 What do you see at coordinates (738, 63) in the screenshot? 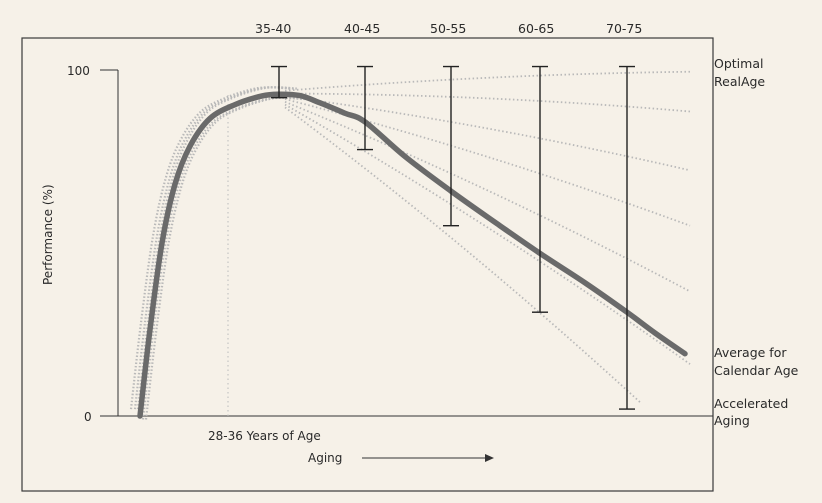
I see `optimal-label-line1: Optimal` at bounding box center [738, 63].